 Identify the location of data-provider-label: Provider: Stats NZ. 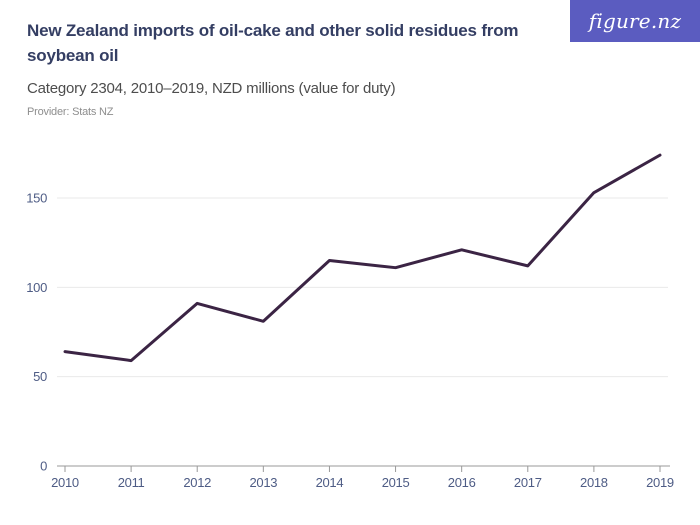
(70, 112).